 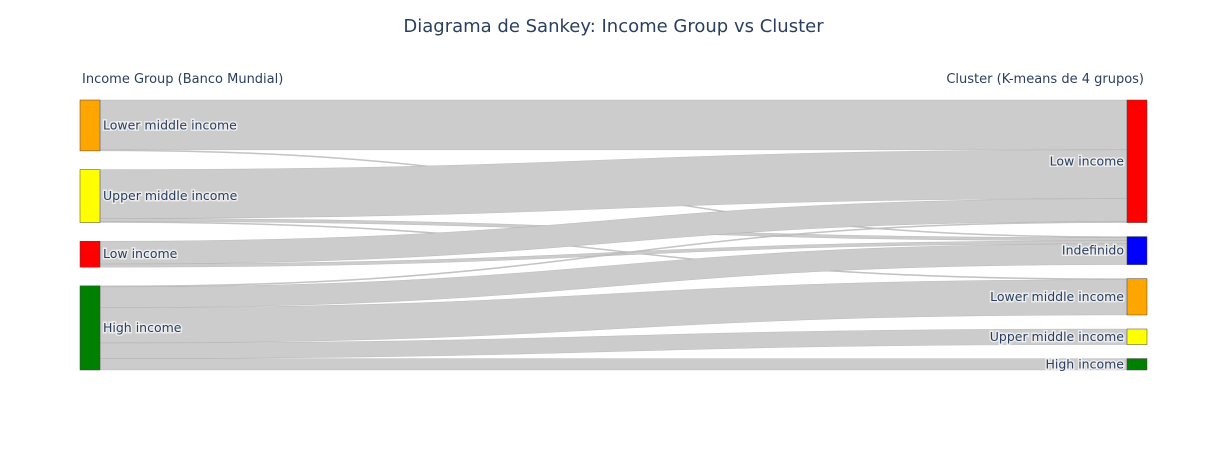 I want to click on target-node-high-income, so click(x=1137, y=364).